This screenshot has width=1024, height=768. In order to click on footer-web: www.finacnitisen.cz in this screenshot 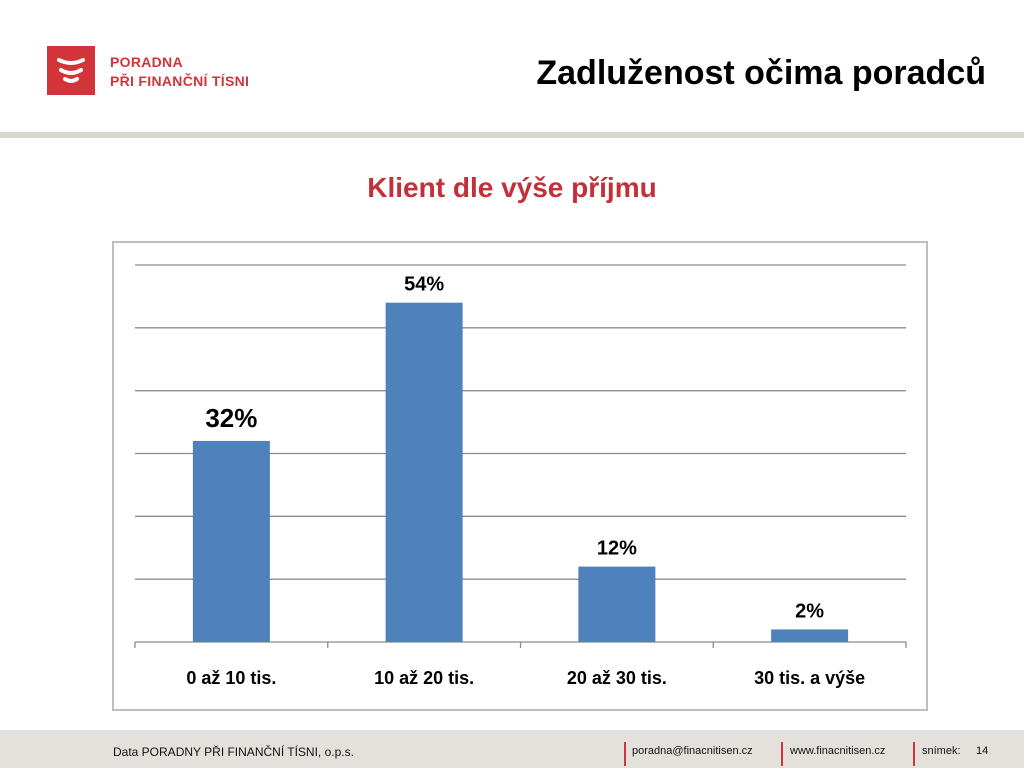, I will do `click(838, 751)`.